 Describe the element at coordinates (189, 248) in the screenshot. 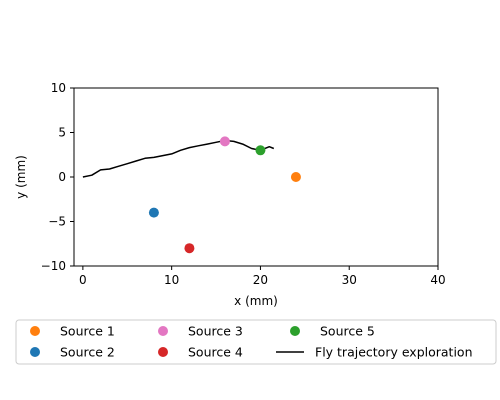

I see `source-4-point` at that location.